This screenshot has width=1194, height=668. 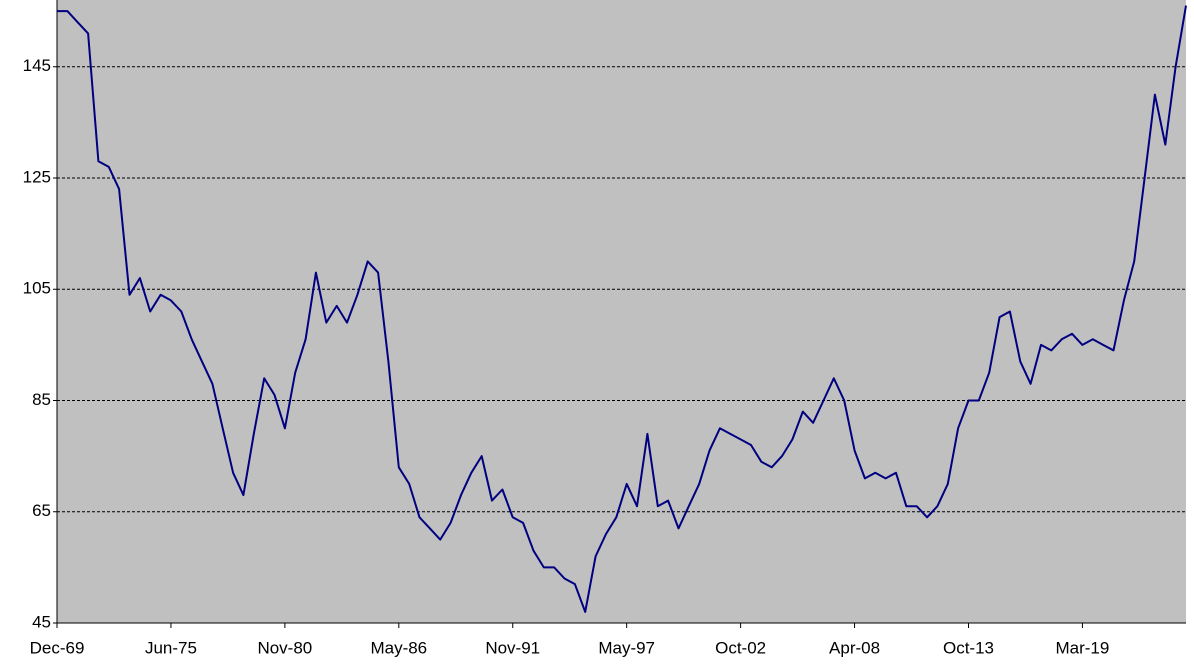 I want to click on x-tick-label: Jun-75, so click(x=171, y=647).